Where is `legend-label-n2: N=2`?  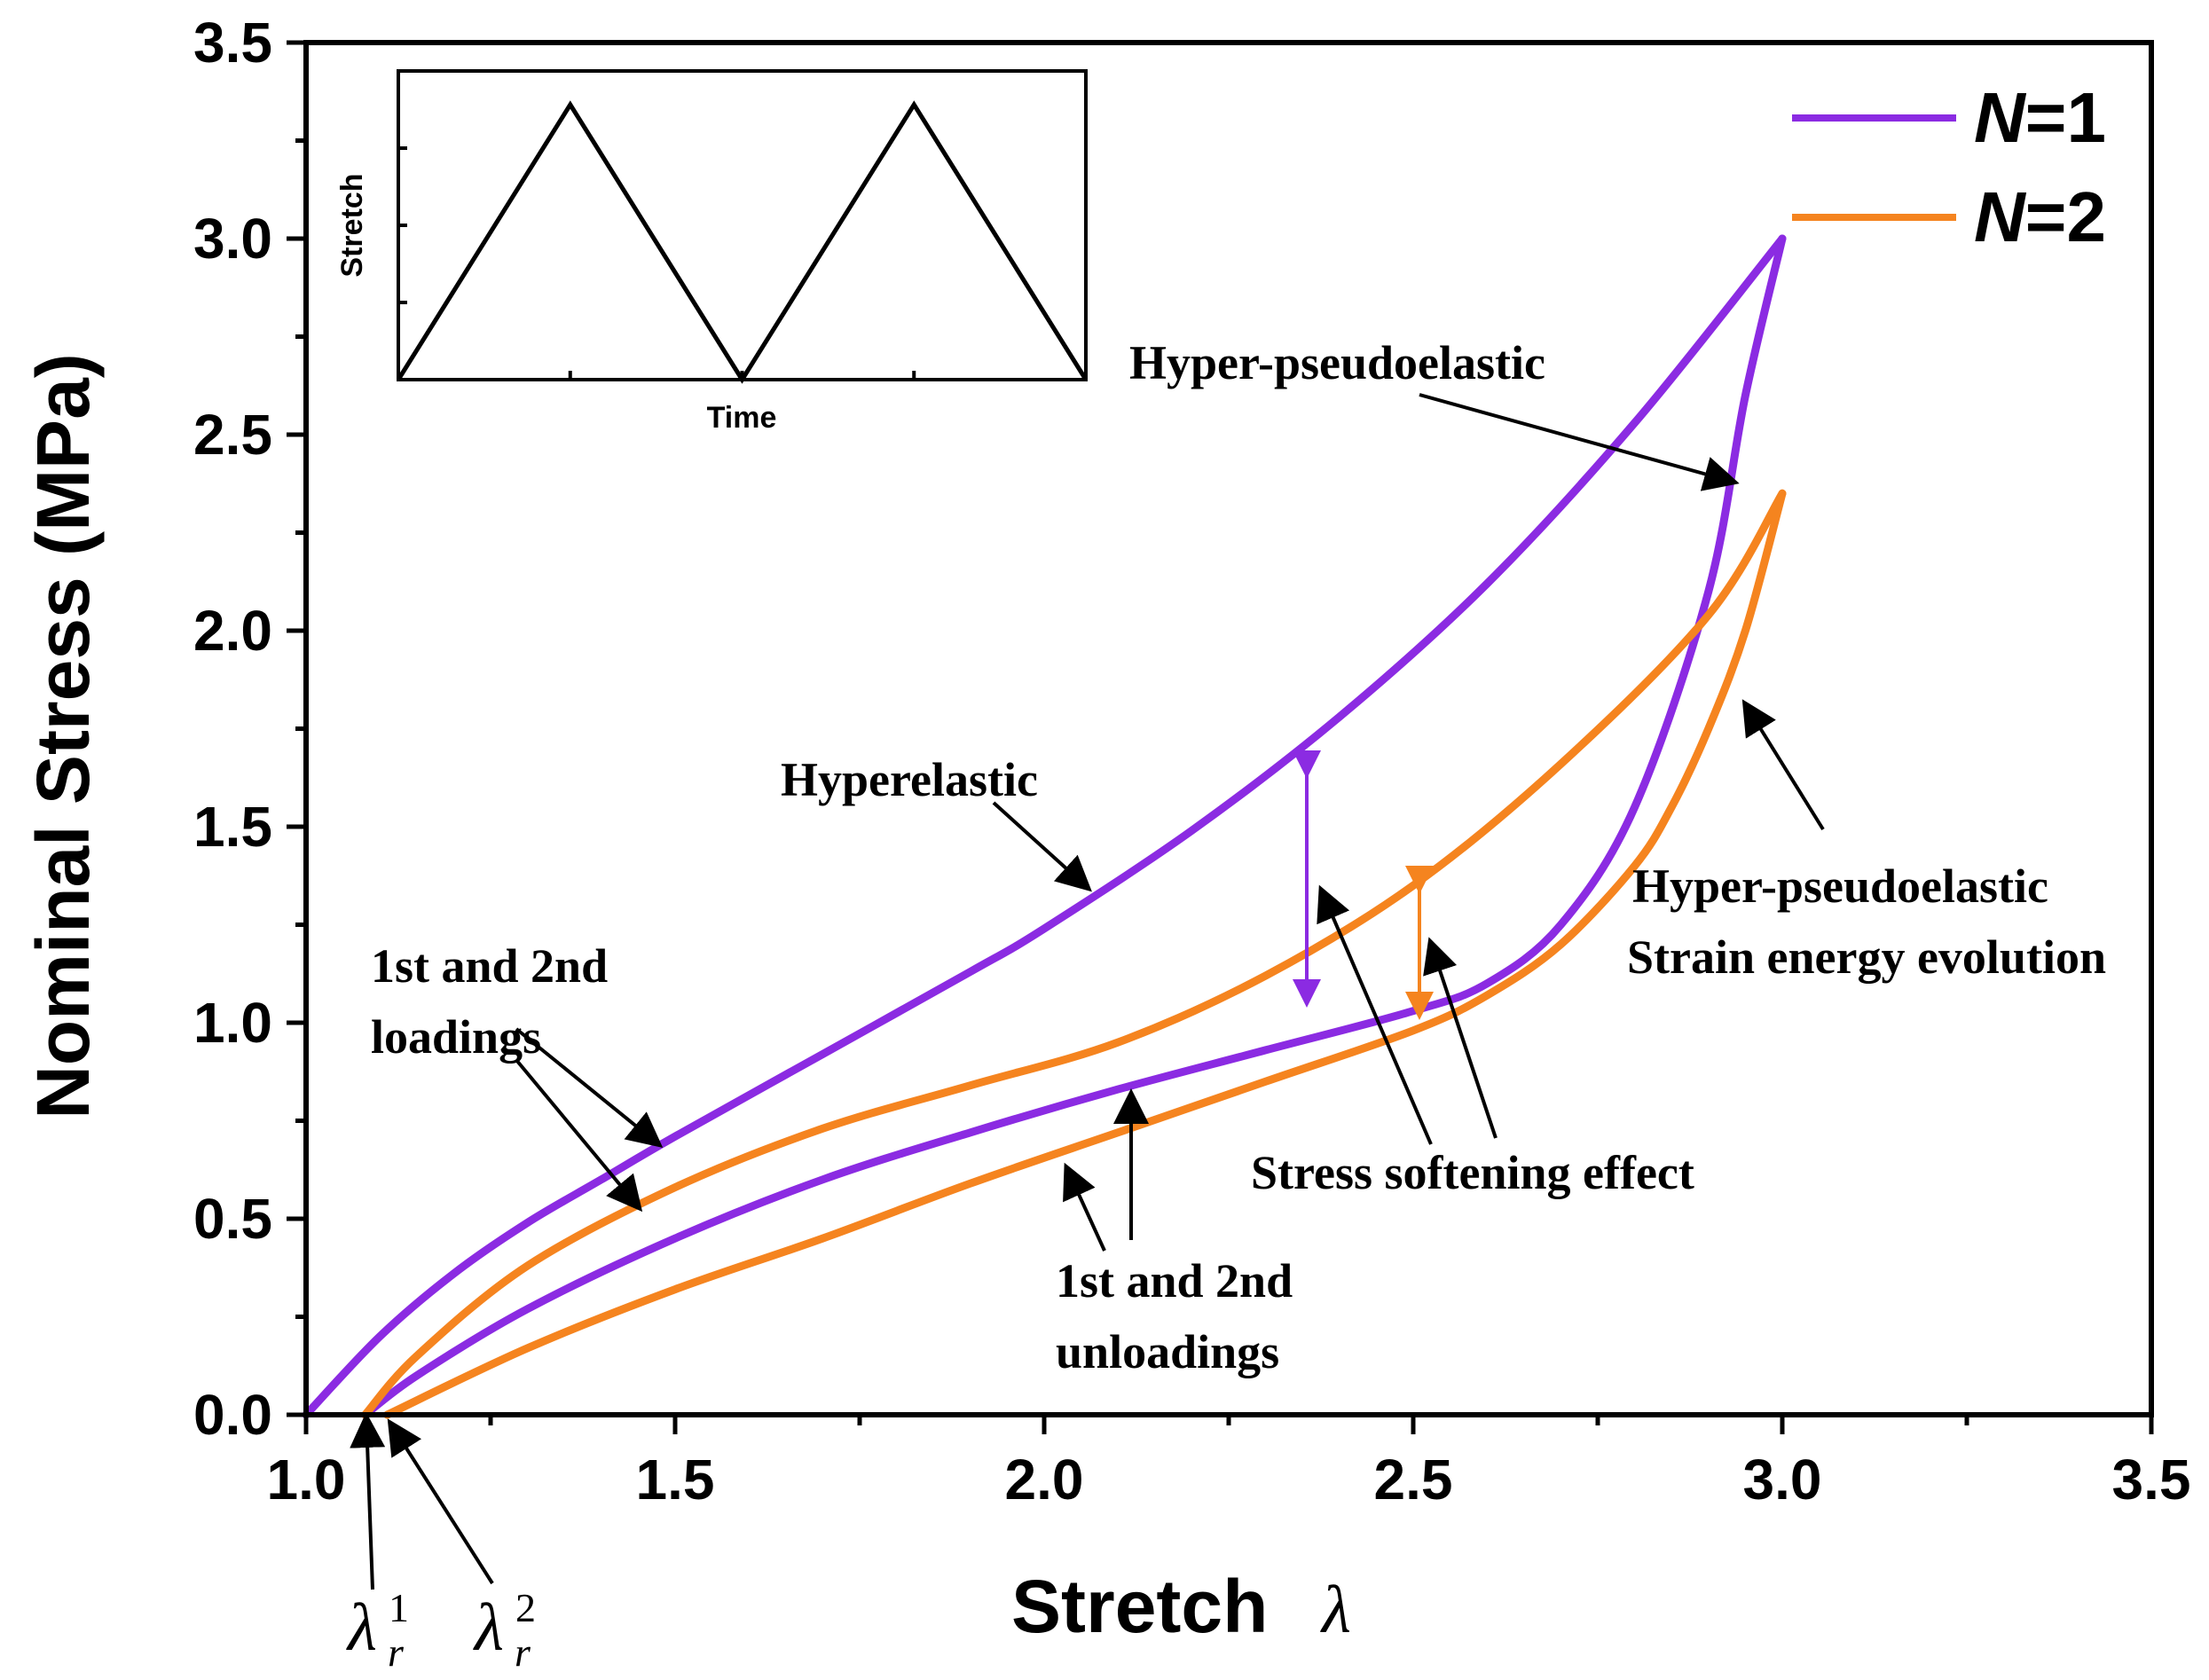
legend-label-n2: N=2 is located at coordinates (2040, 216).